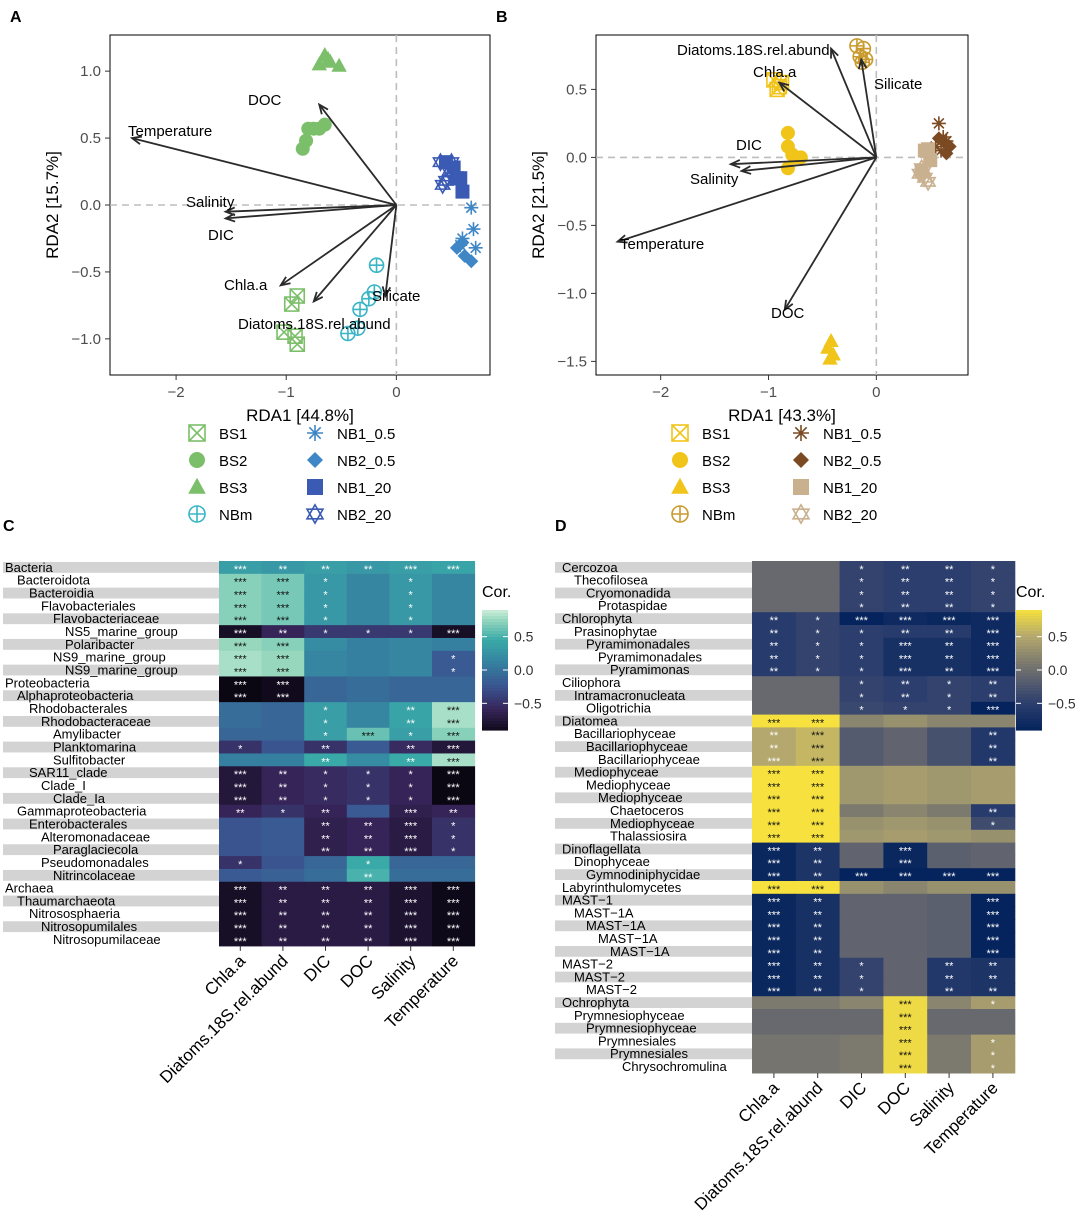  What do you see at coordinates (590, 567) in the screenshot?
I see `row-label: Cercozoa` at bounding box center [590, 567].